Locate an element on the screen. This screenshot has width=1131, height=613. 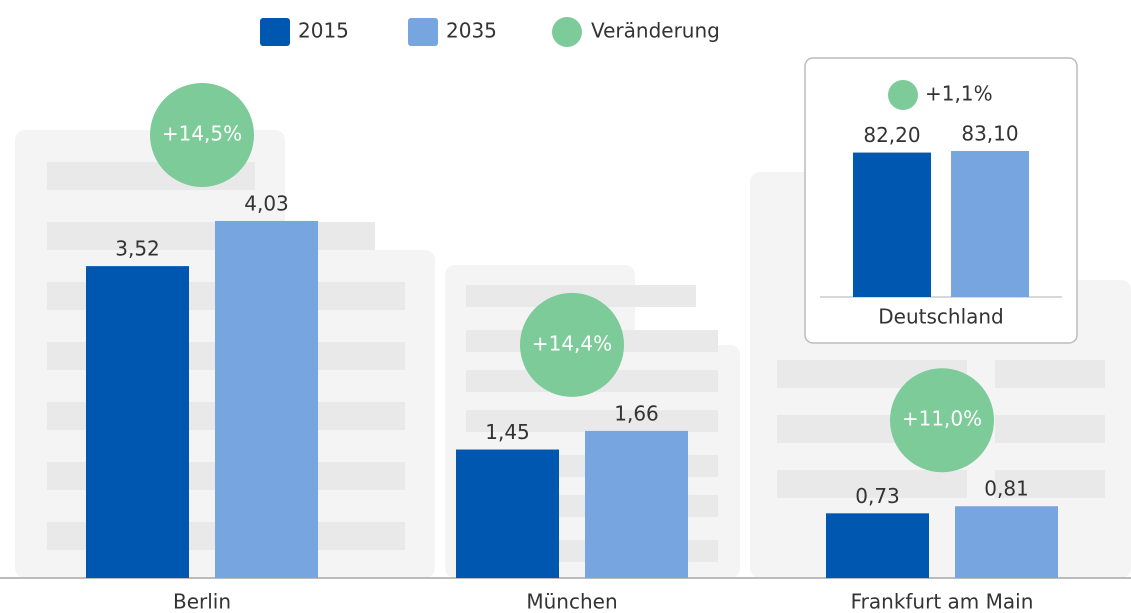
x-tick-label: Frankfurt am Main is located at coordinates (942, 601).